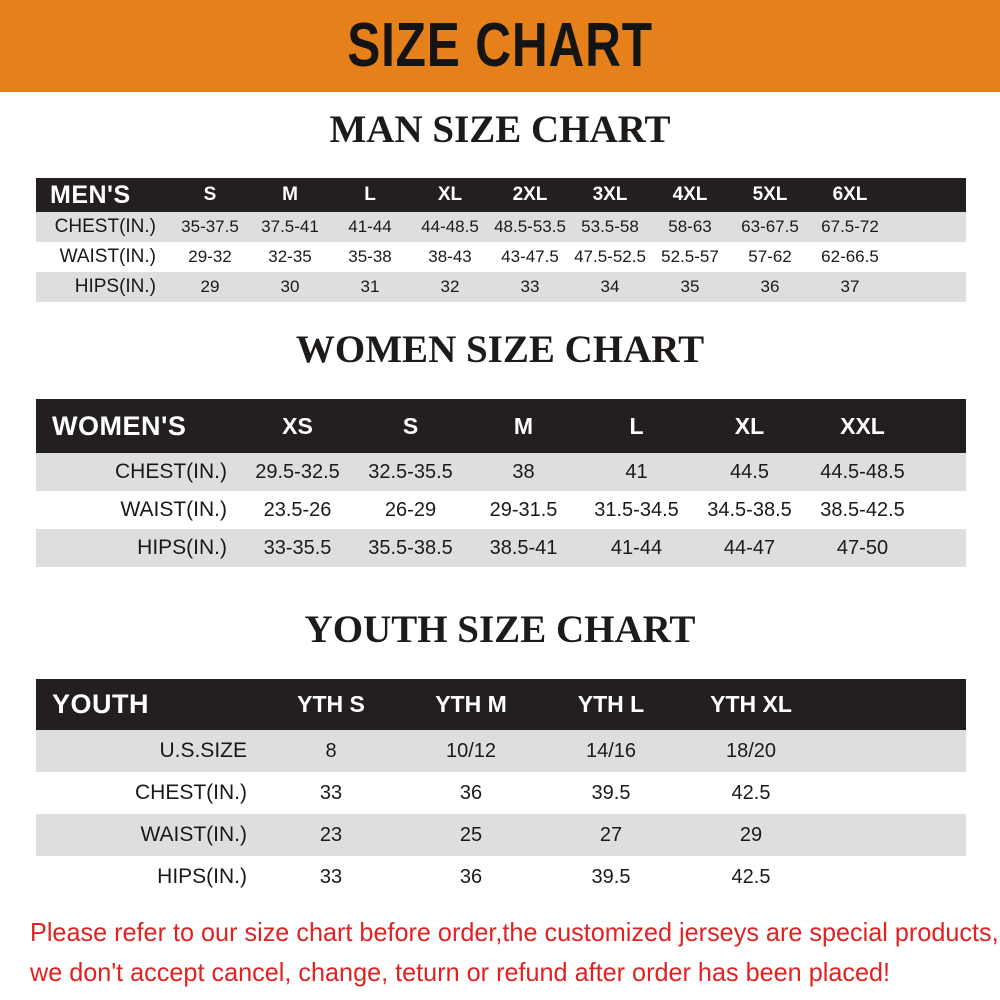  Describe the element at coordinates (770, 286) in the screenshot. I see `man-measurement-cell: 36` at that location.